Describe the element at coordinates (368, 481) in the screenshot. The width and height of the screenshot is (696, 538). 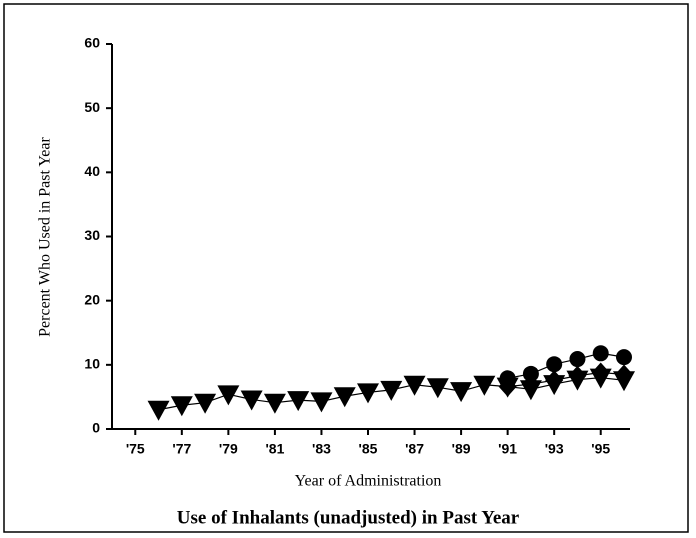
I see `x-axis-label: Year of Administration` at that location.